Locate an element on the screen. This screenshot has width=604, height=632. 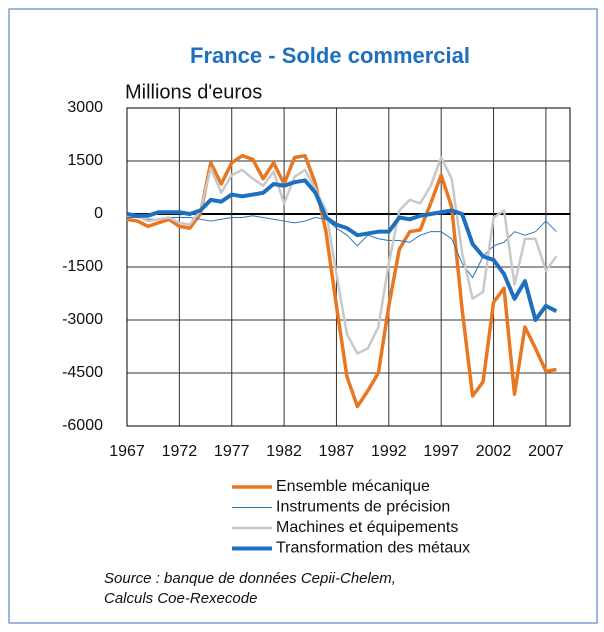
legend-label: Instruments de précision is located at coordinates (363, 507).